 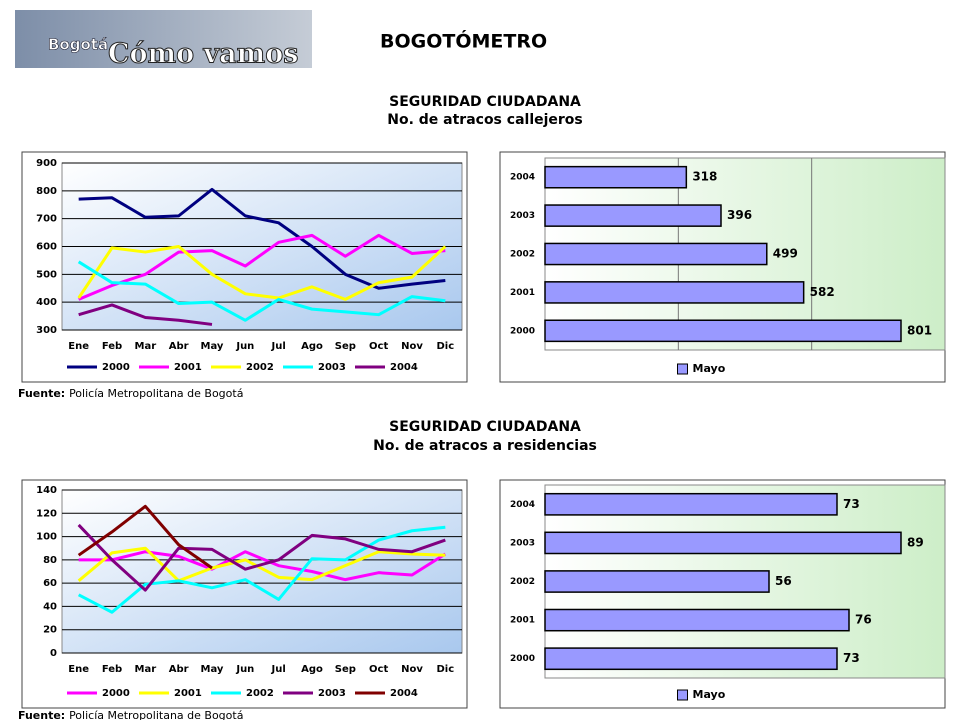 I want to click on section-subtitle: No. de atracos a residencias, so click(x=485, y=446).